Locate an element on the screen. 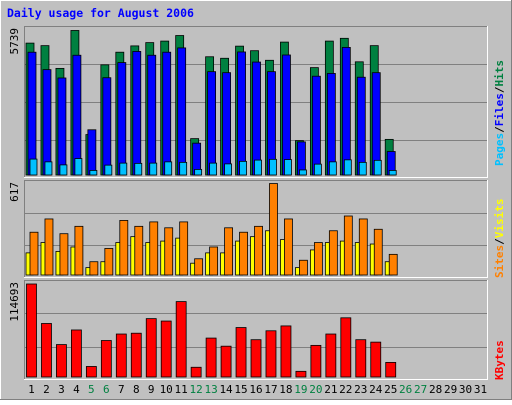 This screenshot has height=405, width=512. y-max-label: 114693 is located at coordinates (14, 302).